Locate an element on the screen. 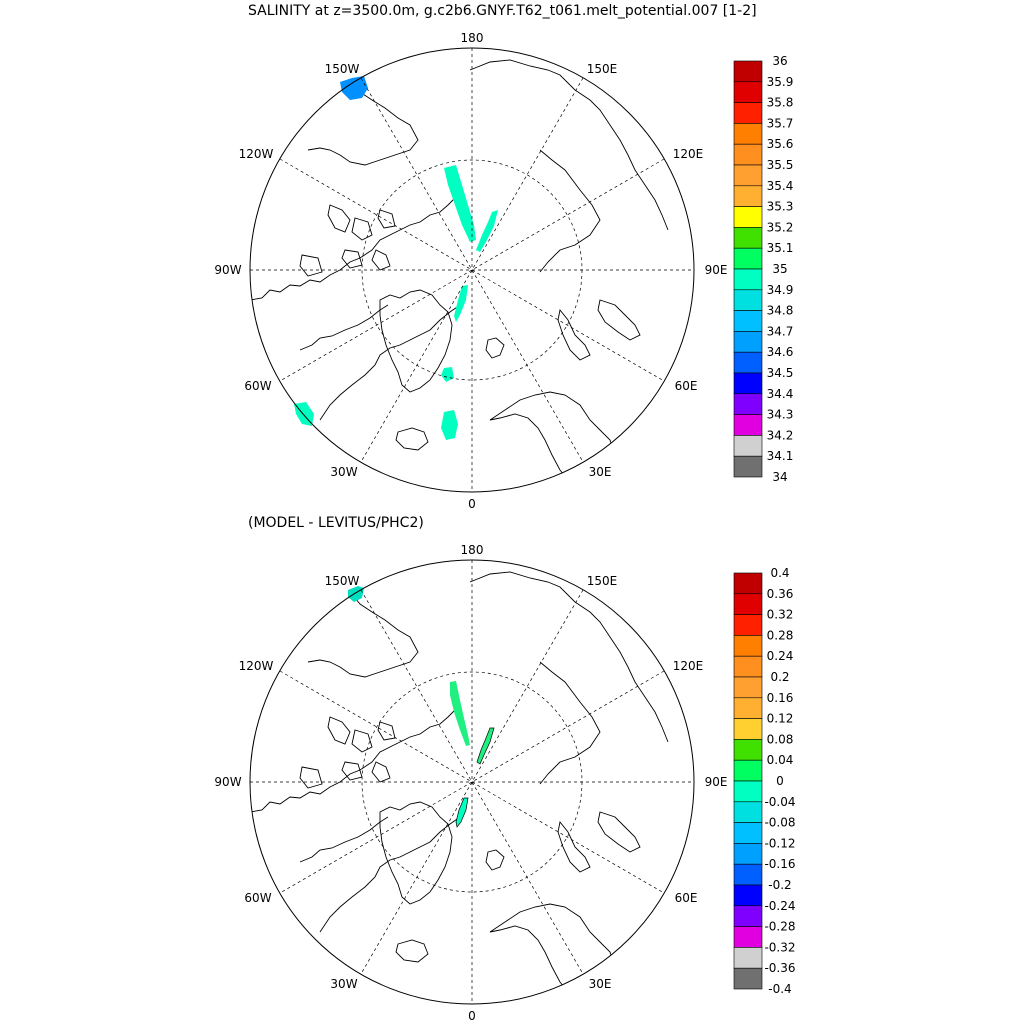 This screenshot has width=1024, height=1024. map2-coast-siberia is located at coordinates (569, 678).